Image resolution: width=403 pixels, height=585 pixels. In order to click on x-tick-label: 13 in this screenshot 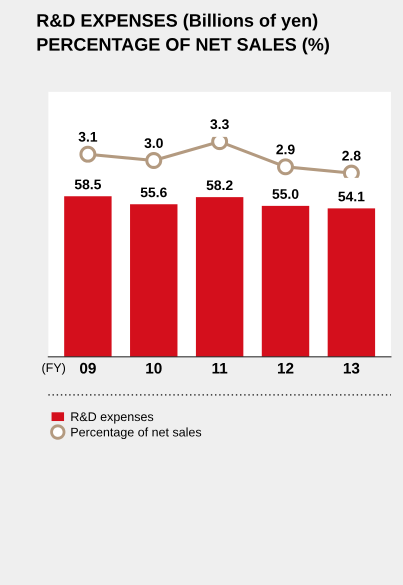, I will do `click(352, 368)`.